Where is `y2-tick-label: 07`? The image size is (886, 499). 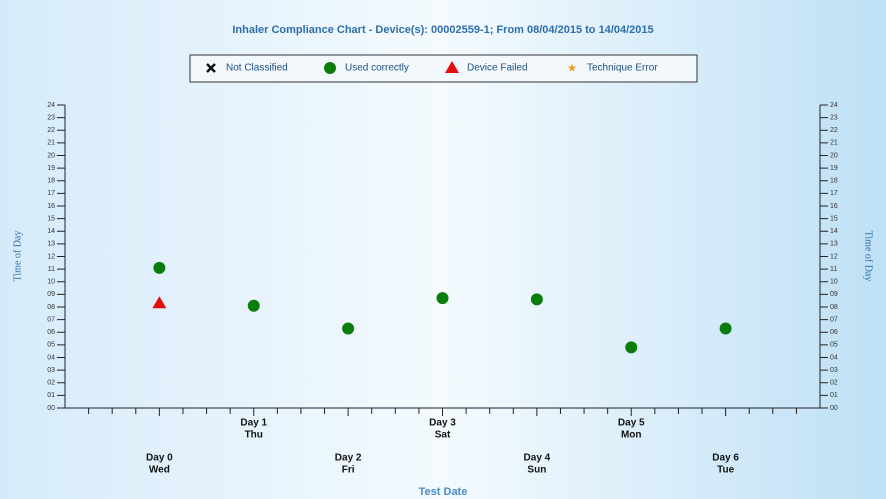
y2-tick-label: 07 is located at coordinates (834, 319).